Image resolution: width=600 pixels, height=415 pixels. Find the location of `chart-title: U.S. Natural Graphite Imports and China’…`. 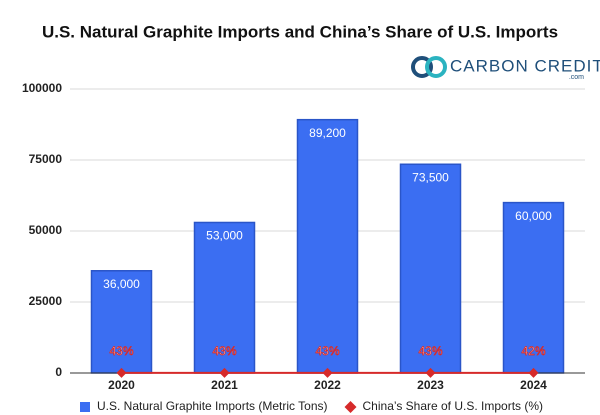

chart-title: U.S. Natural Graphite Imports and China’… is located at coordinates (300, 31).